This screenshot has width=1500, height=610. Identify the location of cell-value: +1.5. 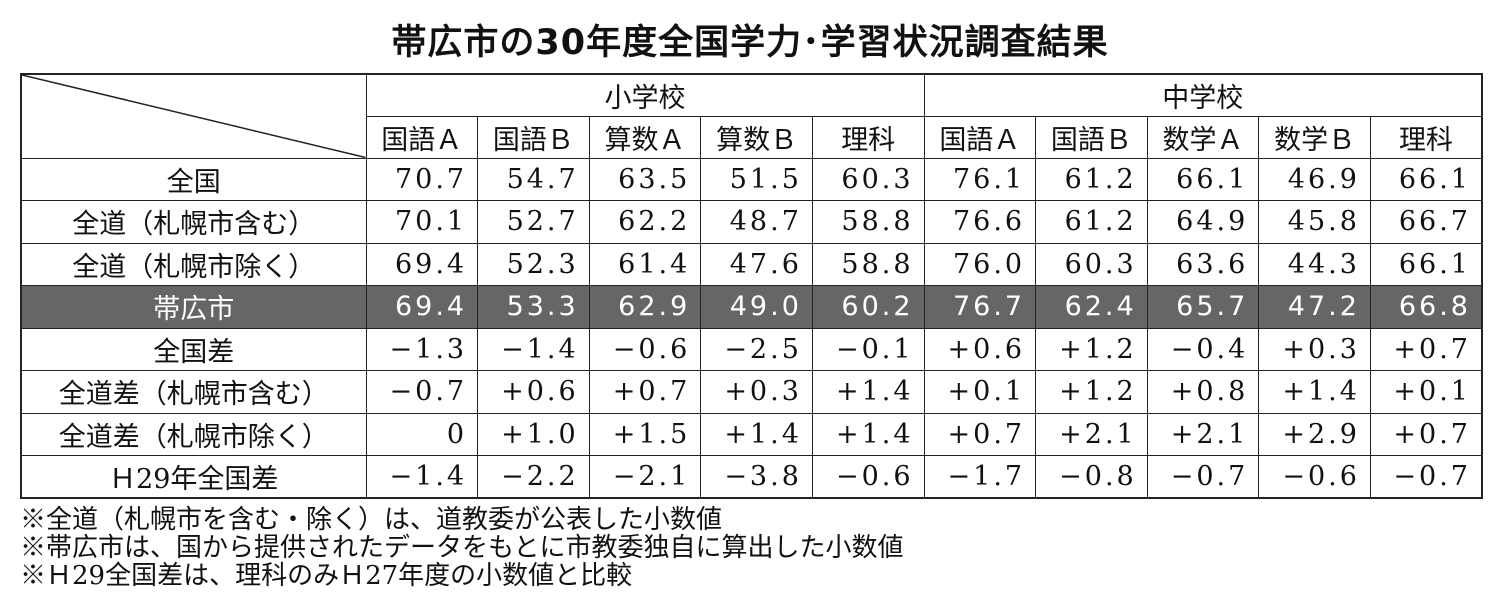
(645, 434).